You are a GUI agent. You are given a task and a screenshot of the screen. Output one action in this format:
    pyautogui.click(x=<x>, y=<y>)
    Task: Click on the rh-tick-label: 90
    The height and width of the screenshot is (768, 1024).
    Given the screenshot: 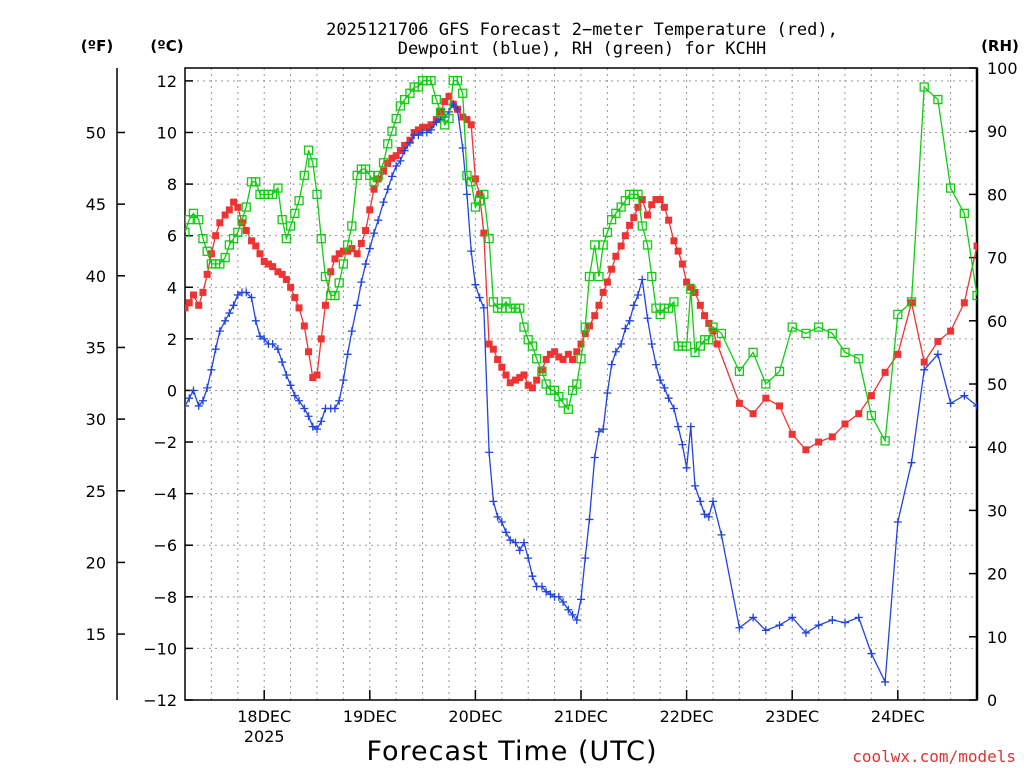 What is the action you would take?
    pyautogui.click(x=997, y=131)
    